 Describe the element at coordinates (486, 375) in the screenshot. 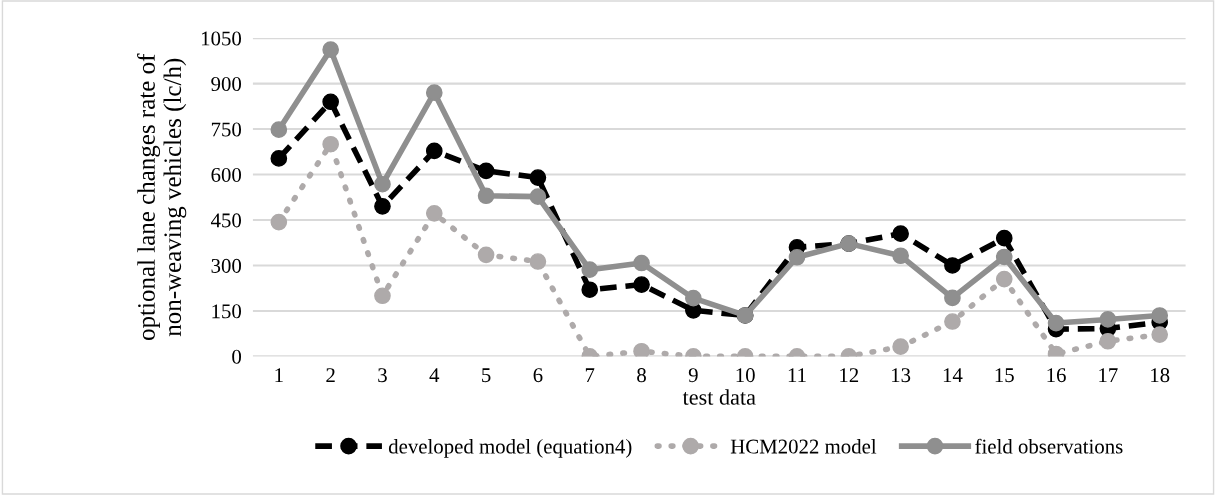

I see `x-tick-label: 5` at that location.